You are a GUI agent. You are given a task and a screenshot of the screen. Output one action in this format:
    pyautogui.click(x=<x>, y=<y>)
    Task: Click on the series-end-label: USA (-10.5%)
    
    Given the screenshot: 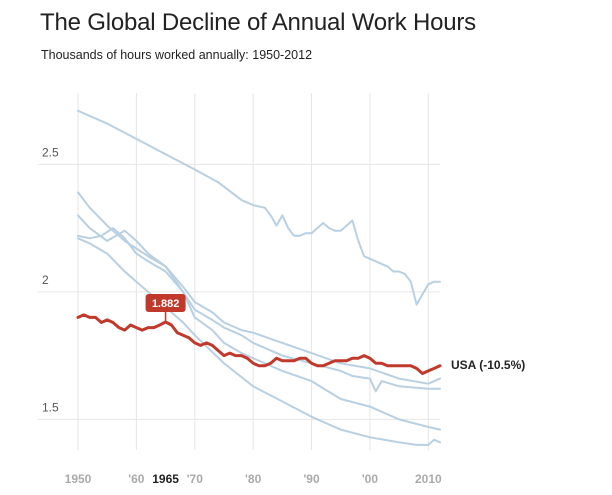 What is the action you would take?
    pyautogui.click(x=488, y=365)
    